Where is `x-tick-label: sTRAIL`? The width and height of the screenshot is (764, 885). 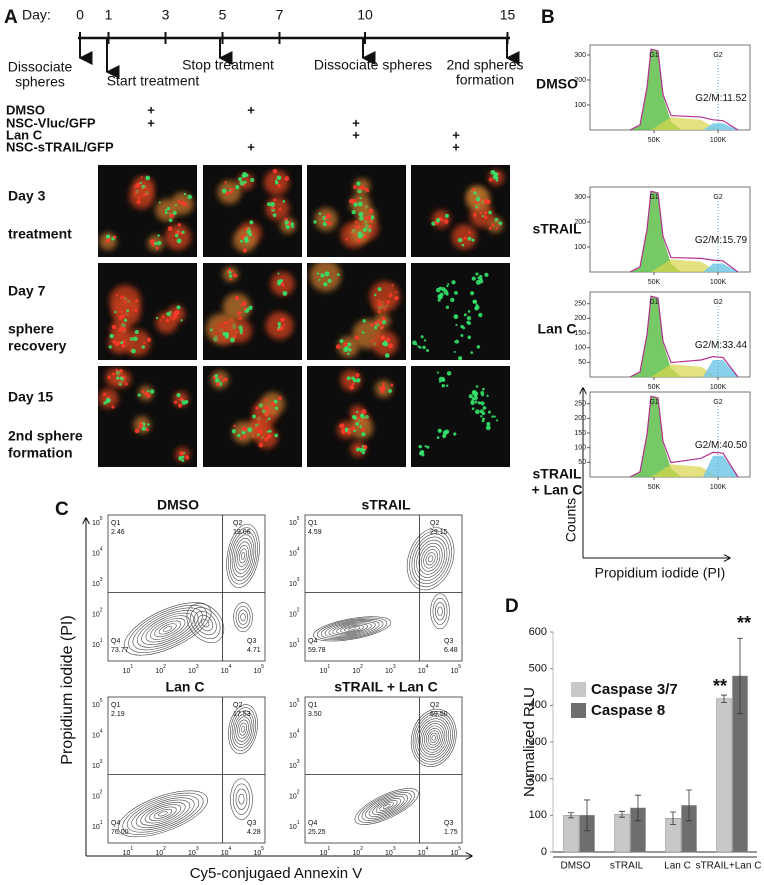 x-tick-label: sTRAIL is located at coordinates (627, 866).